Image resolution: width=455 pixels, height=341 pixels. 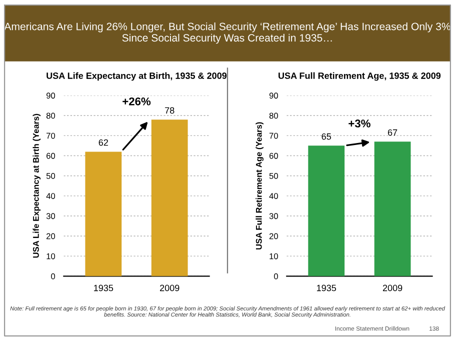 I want to click on annotation: +3%, so click(x=359, y=124).